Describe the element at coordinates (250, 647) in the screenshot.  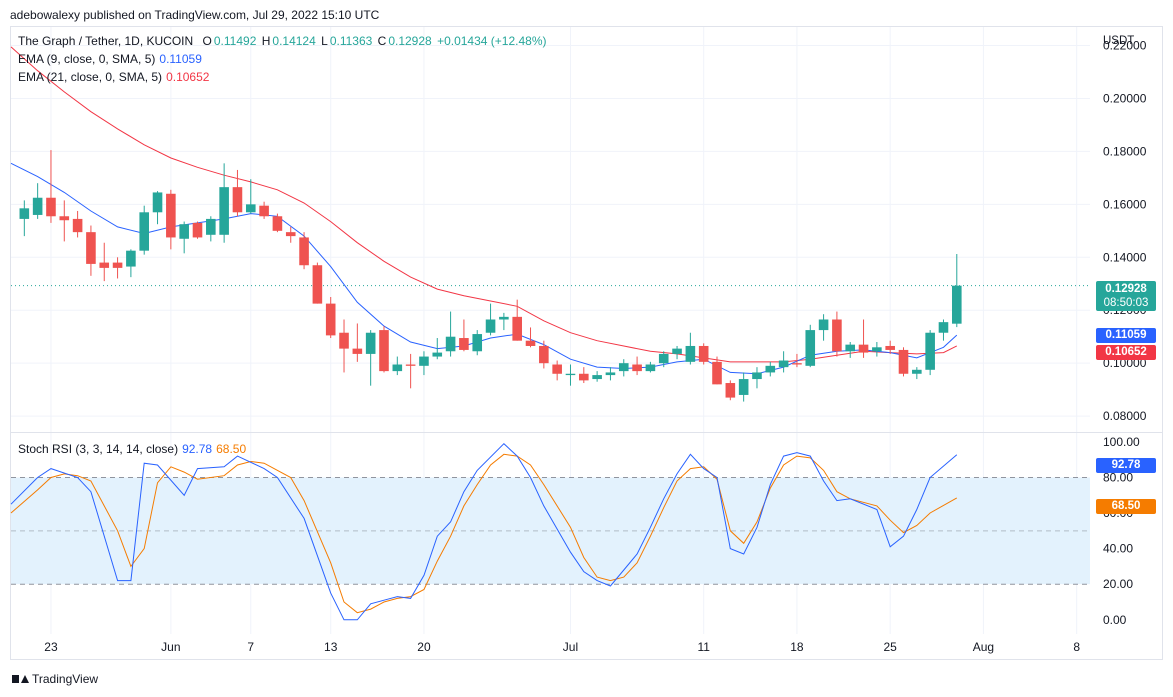
I see `time-tick-label: 7` at that location.